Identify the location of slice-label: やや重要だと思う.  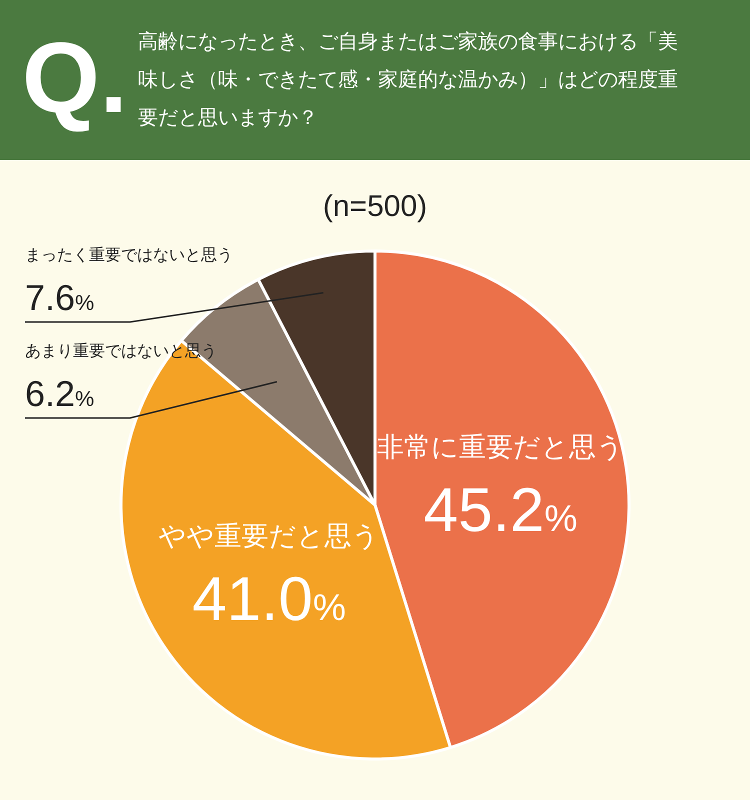
(269, 536).